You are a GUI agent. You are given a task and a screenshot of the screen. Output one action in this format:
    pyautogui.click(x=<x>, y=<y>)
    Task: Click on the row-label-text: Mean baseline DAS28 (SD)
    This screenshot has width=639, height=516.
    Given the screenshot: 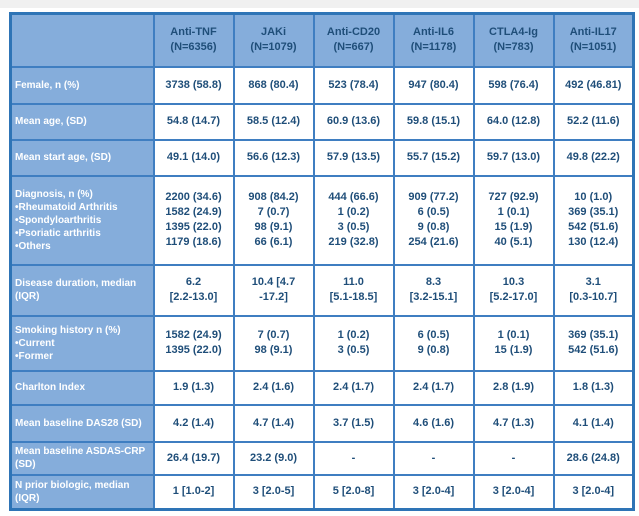 What is the action you would take?
    pyautogui.click(x=78, y=423)
    